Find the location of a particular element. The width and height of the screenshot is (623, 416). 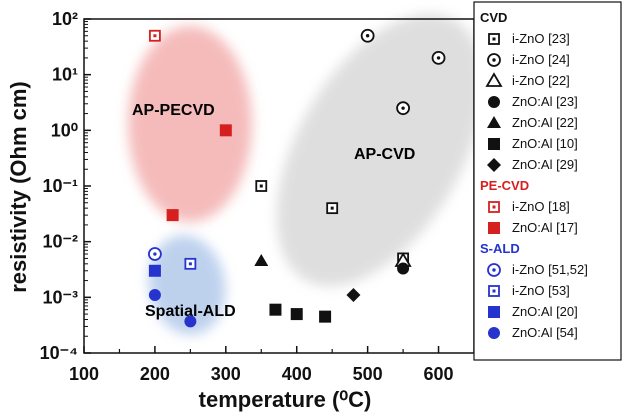

legend-entry-label: ZnO:Al [54] is located at coordinates (545, 332).